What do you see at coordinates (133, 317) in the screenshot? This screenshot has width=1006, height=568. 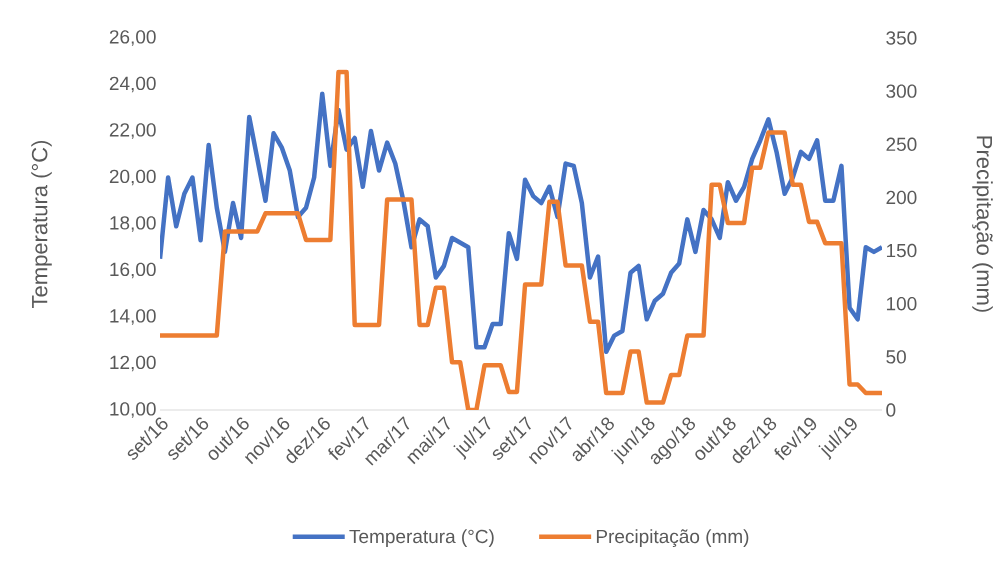 I see `y-tick-label: 14,00` at bounding box center [133, 317].